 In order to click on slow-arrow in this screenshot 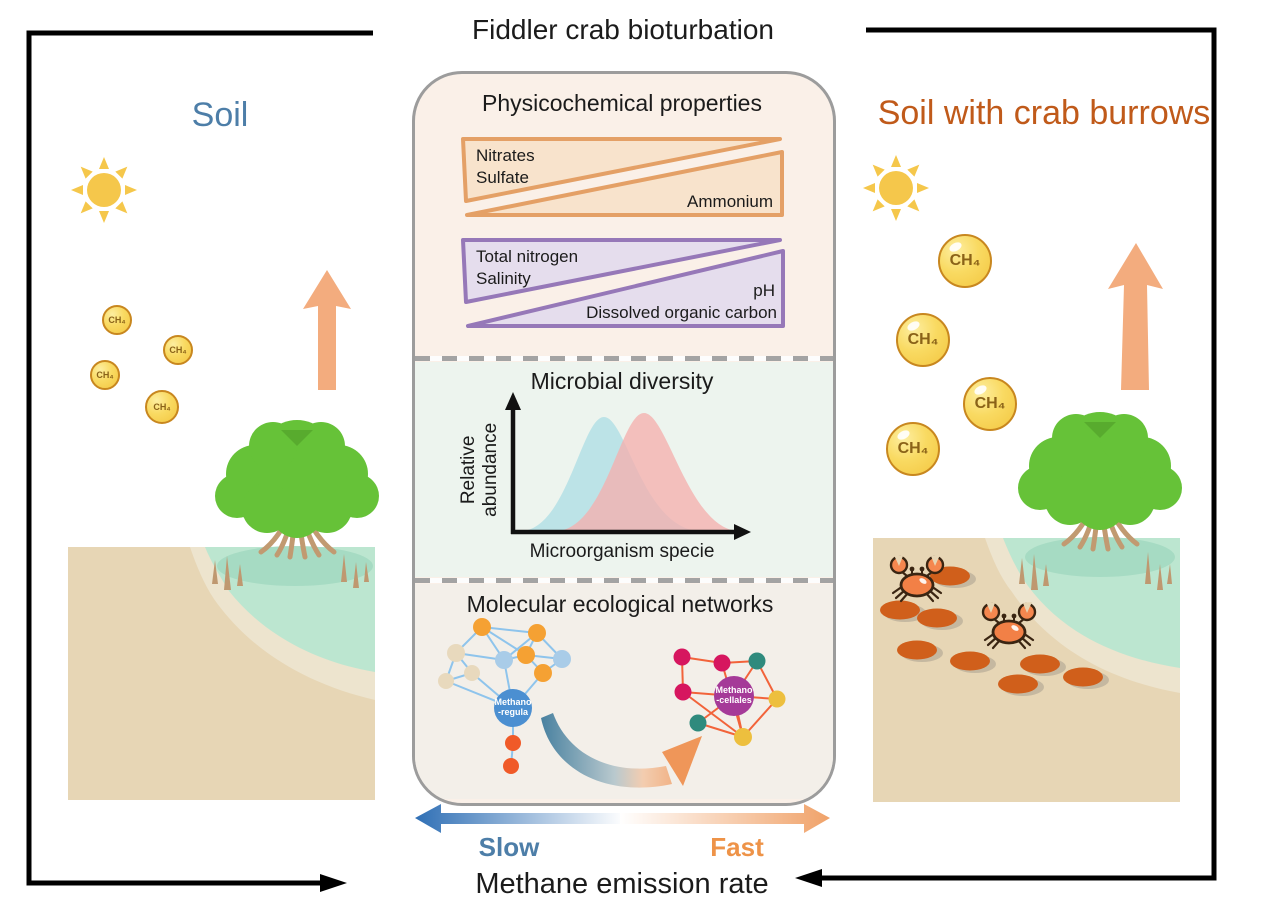, I will do `click(519, 818)`.